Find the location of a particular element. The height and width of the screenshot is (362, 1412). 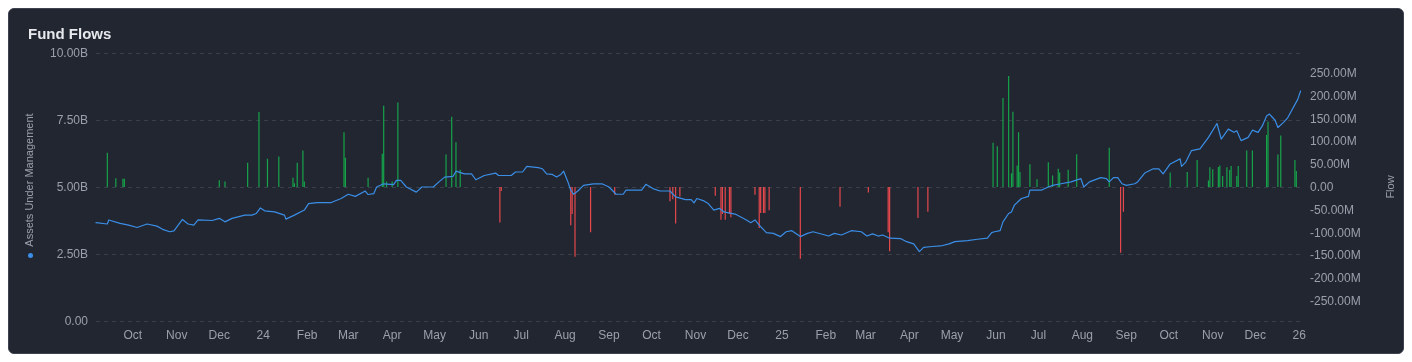

y2-tick-label: -200.00M is located at coordinates (1335, 278).